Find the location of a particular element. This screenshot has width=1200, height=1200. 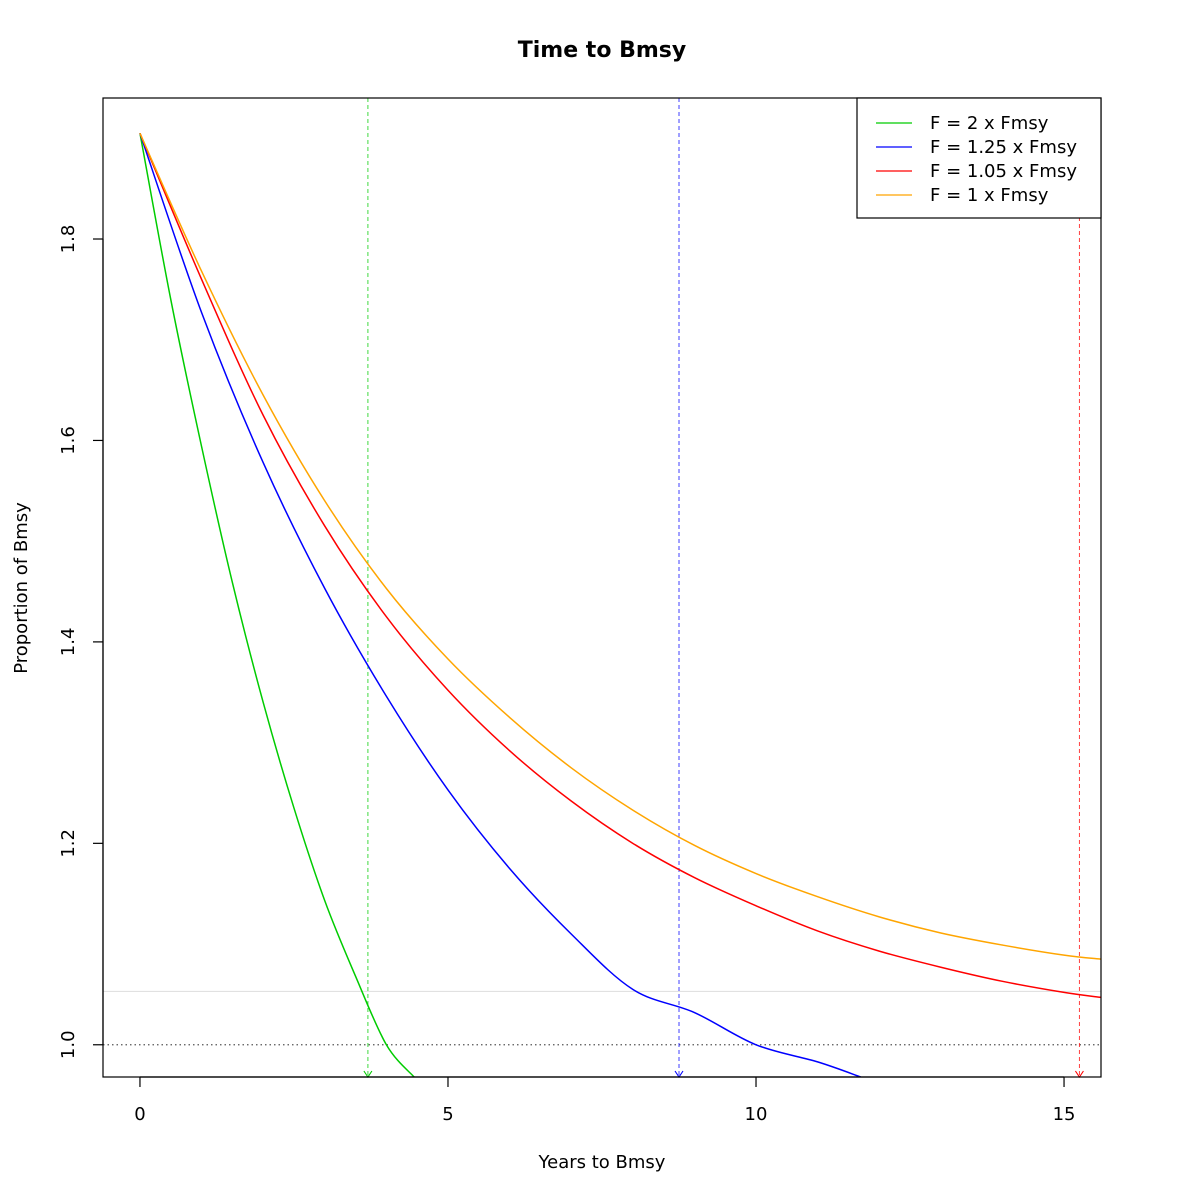

chart-title: Time to Bmsy is located at coordinates (602, 50).